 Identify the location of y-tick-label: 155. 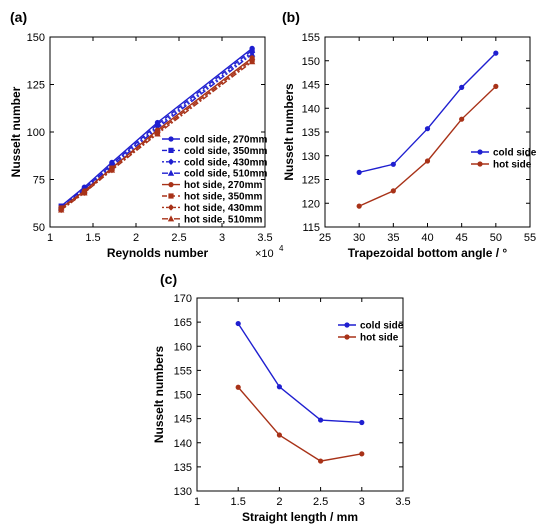
(183, 371).